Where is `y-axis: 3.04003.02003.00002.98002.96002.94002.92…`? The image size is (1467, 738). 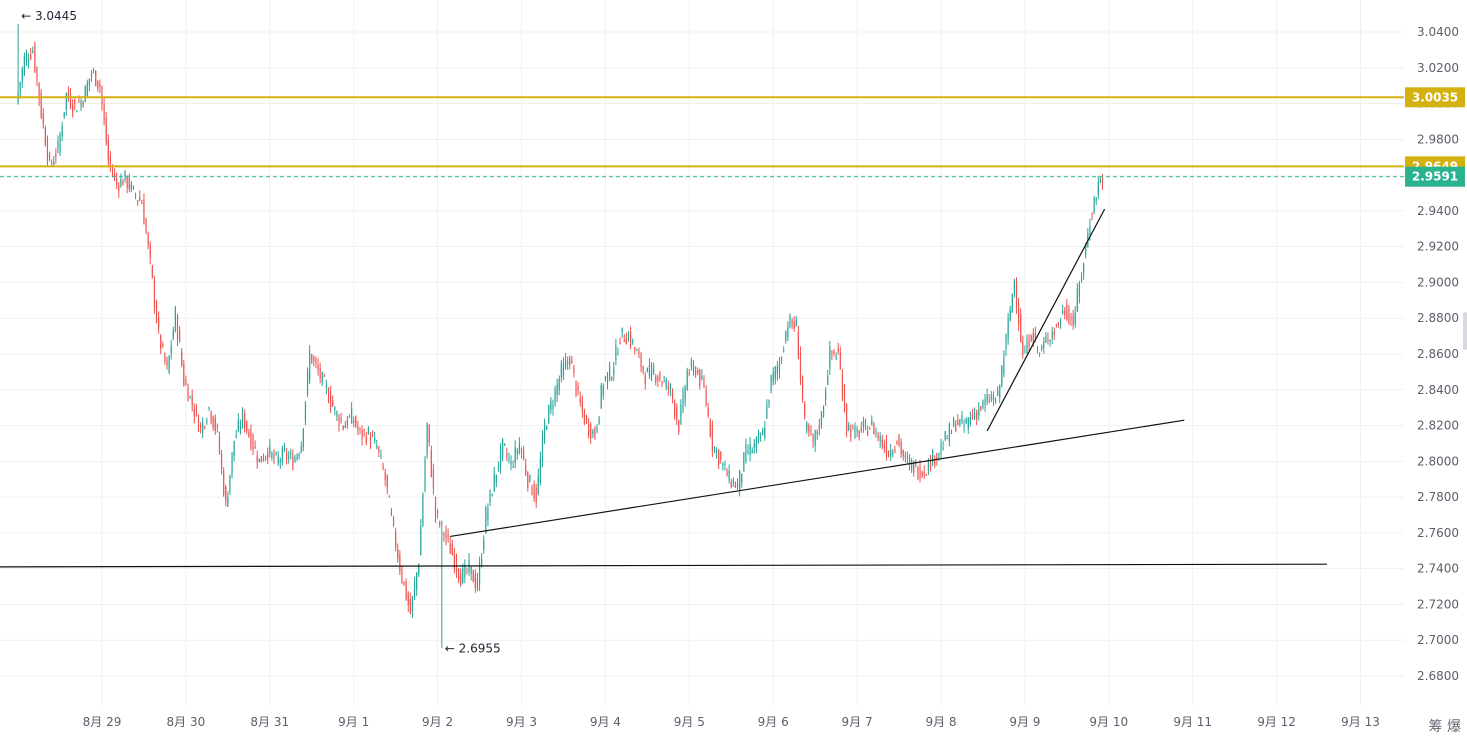
y-axis: 3.04003.02003.00002.98002.96002.94002.92… is located at coordinates (1438, 354).